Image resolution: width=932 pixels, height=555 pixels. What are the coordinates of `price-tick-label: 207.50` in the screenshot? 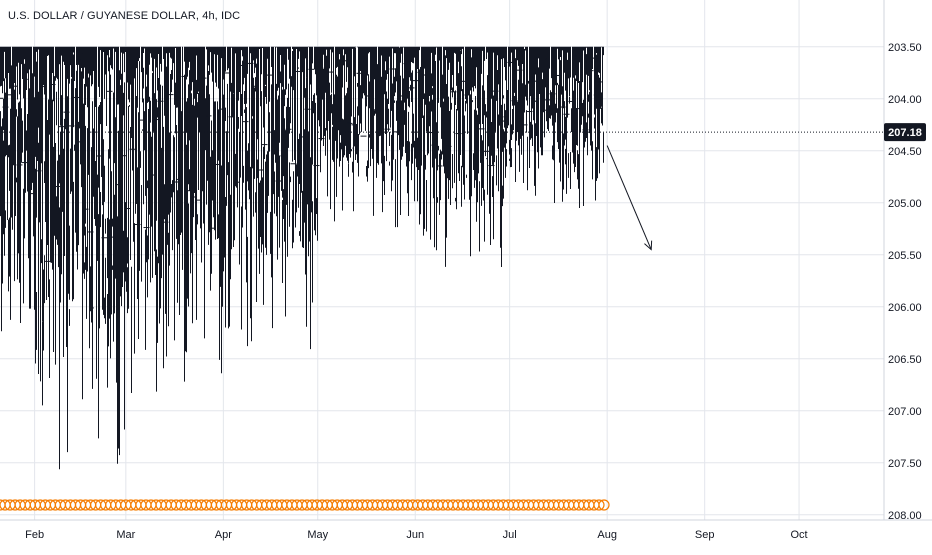 It's located at (905, 464).